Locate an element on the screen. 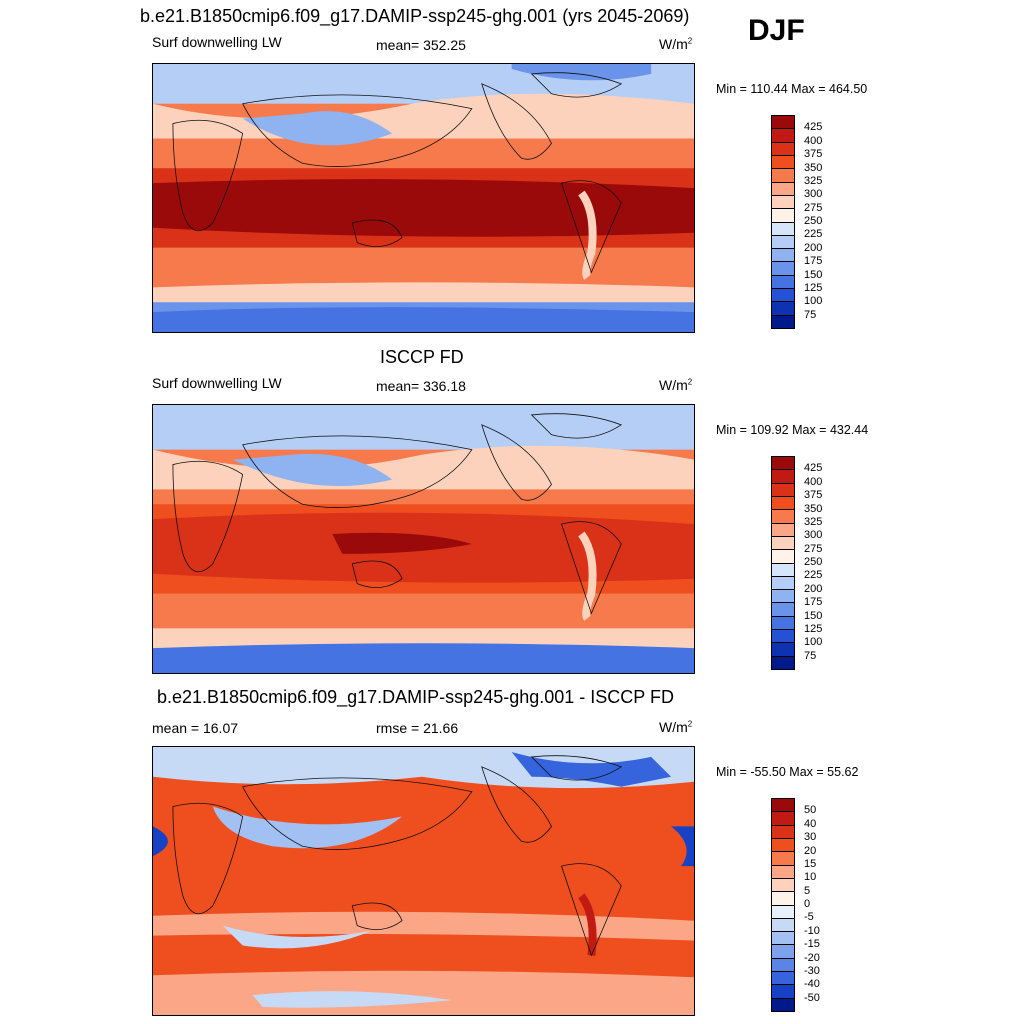 Image resolution: width=1024 pixels, height=1024 pixels. colorbar-tick-label: -50 is located at coordinates (812, 997).